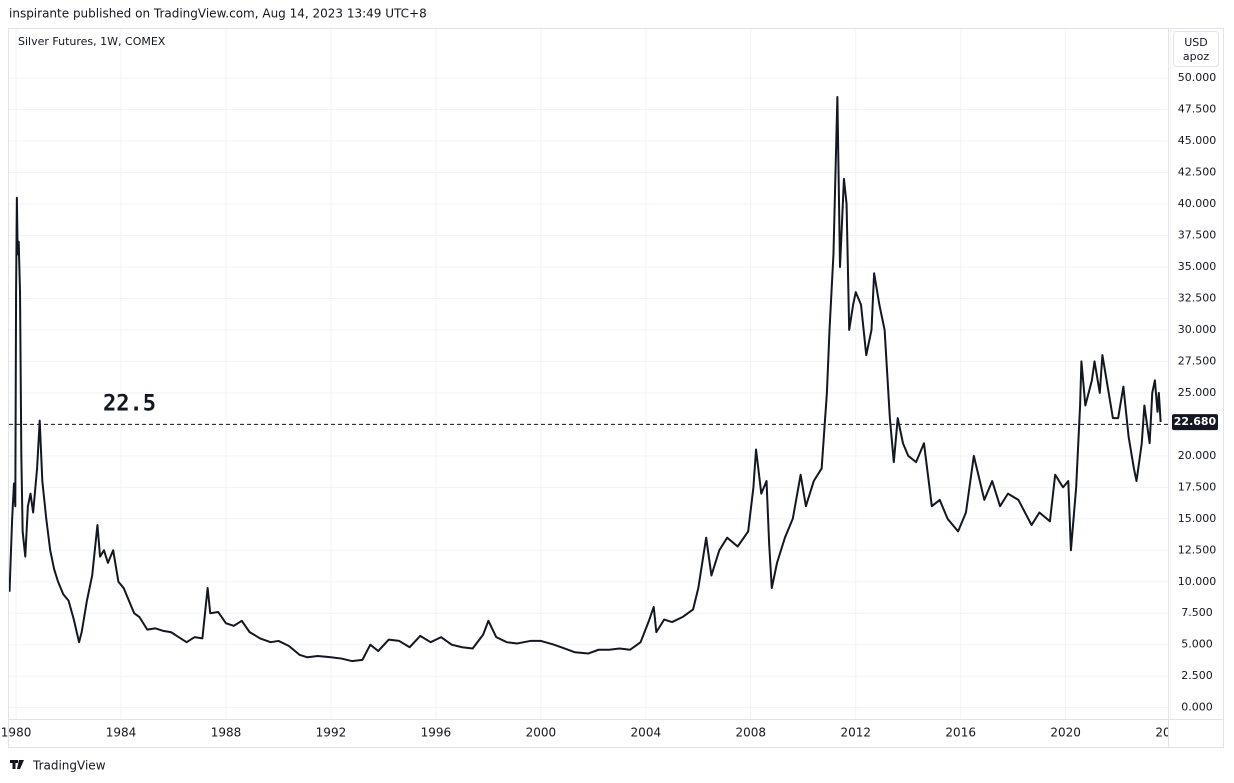 The width and height of the screenshot is (1234, 783). Describe the element at coordinates (1197, 612) in the screenshot. I see `y-tick-label: 7.500` at that location.